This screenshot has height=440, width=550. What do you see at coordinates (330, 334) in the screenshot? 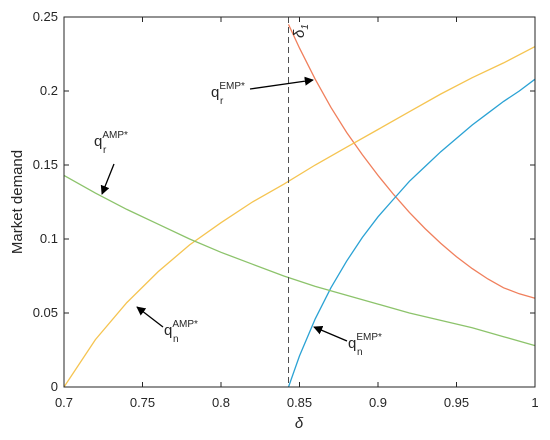
I see `arrow-qn-emp` at bounding box center [330, 334].